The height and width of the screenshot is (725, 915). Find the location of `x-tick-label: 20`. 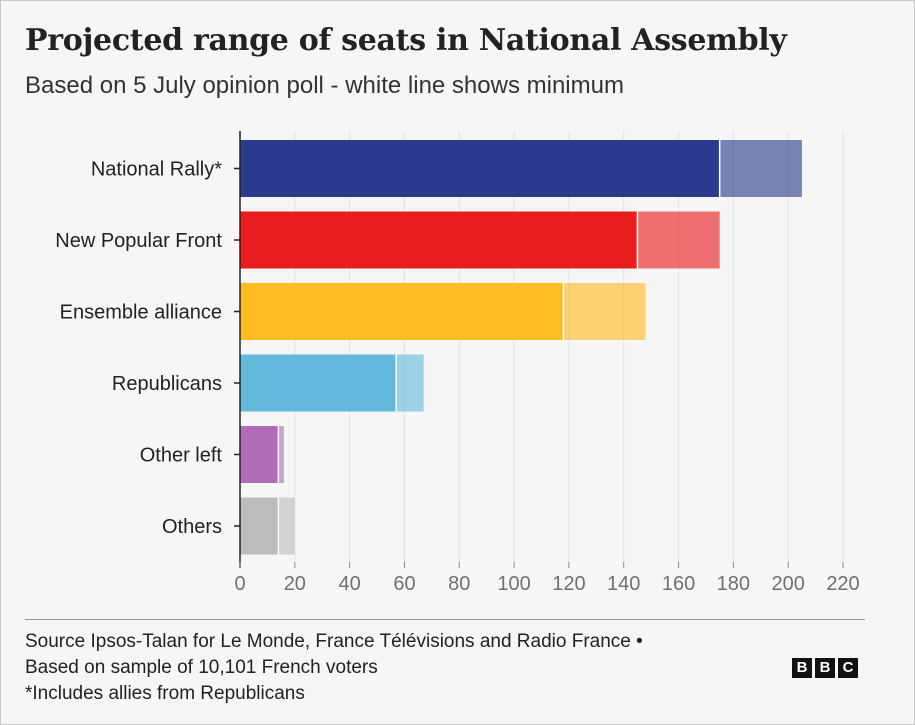

x-tick-label: 20 is located at coordinates (295, 584).